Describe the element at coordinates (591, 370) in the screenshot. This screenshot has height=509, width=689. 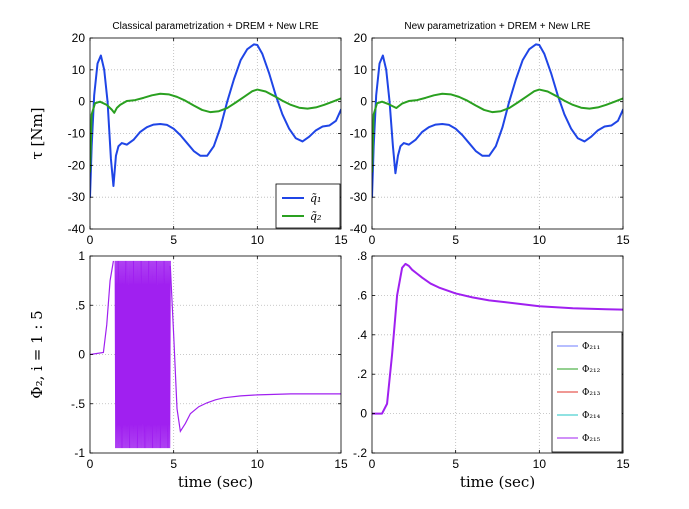
I see `legend-label: Φ₂₁₂` at that location.